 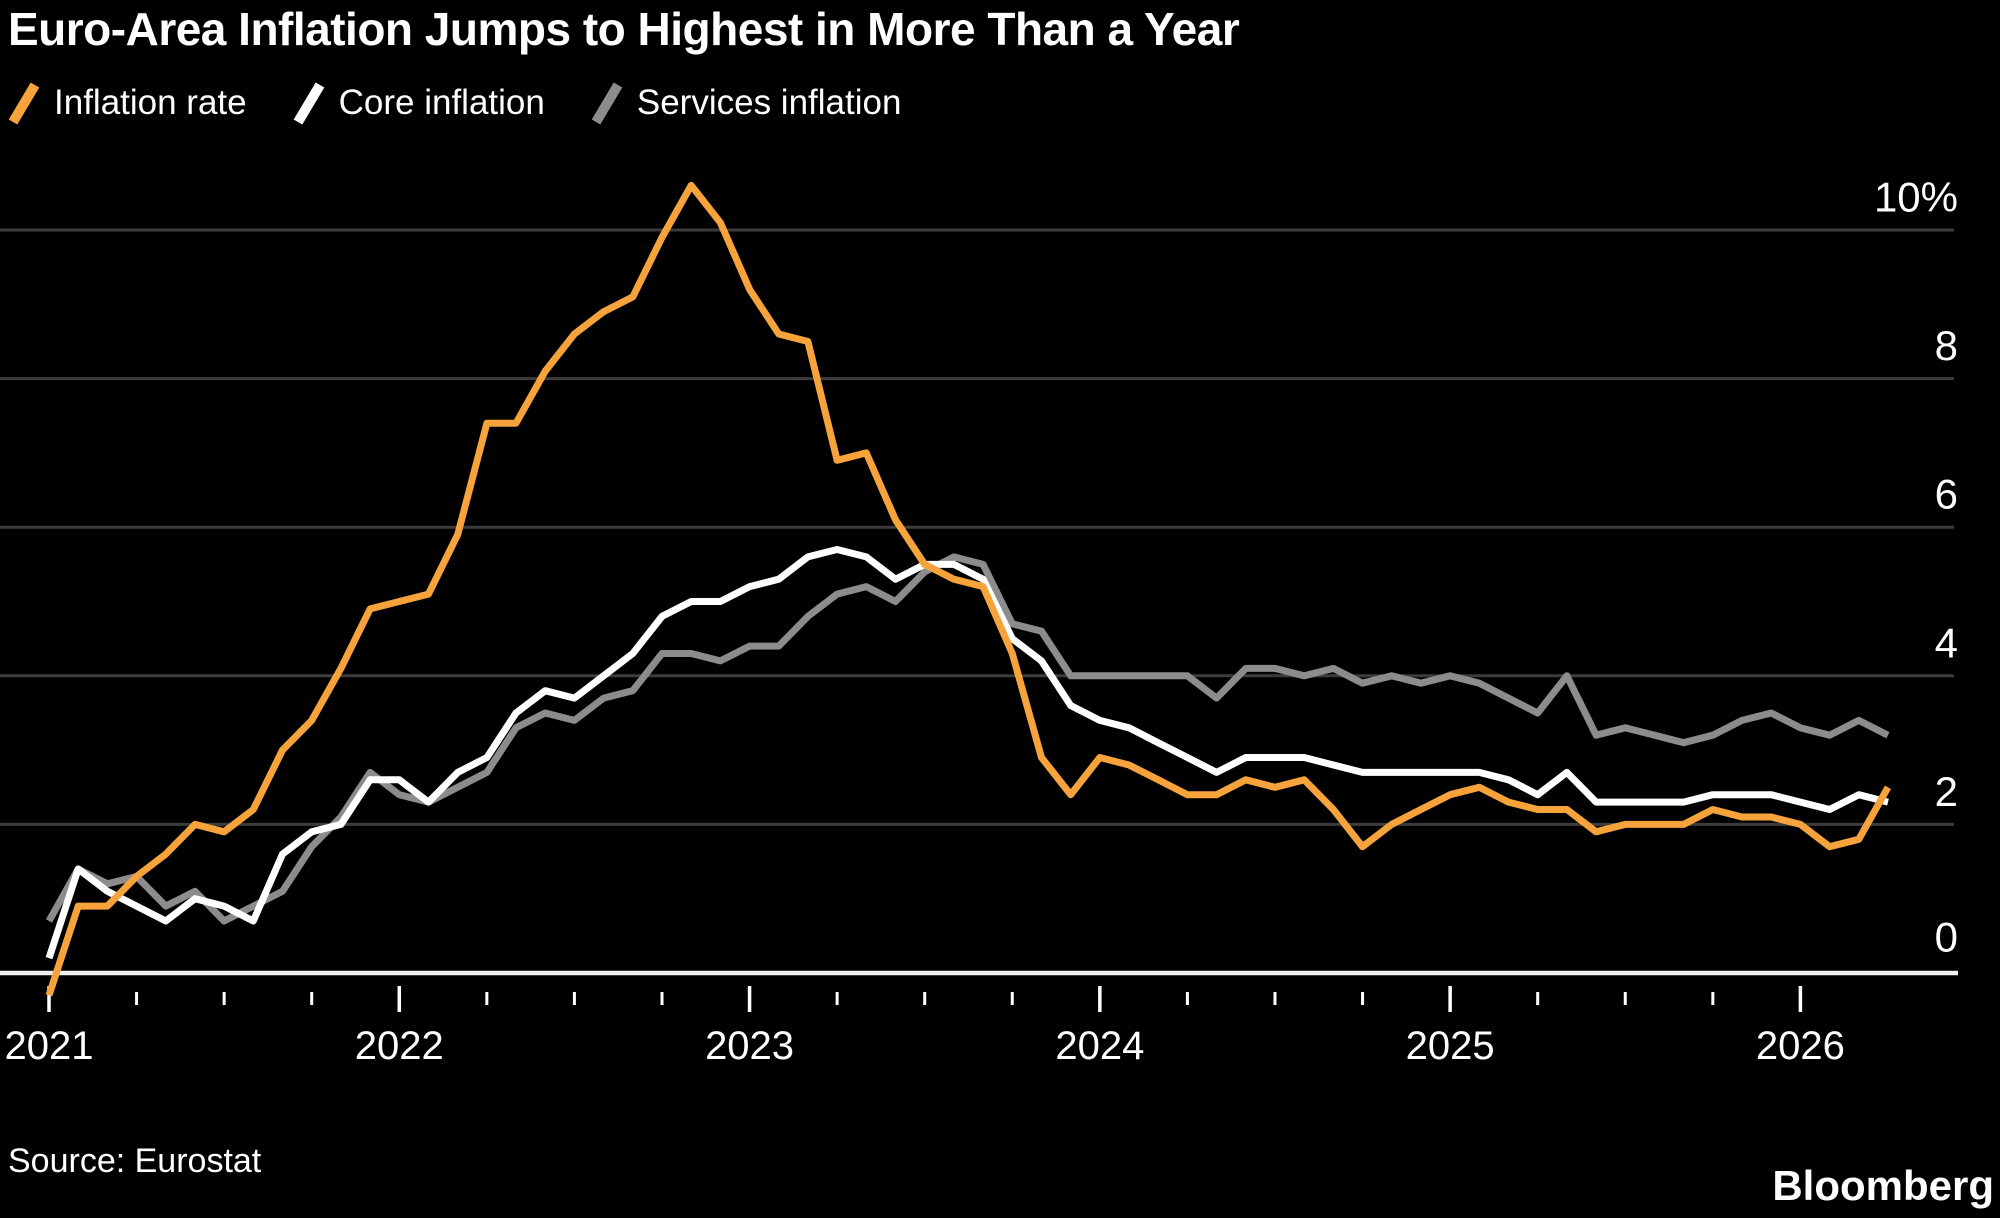 I want to click on inflation-rate-slash-icon, so click(x=24, y=103).